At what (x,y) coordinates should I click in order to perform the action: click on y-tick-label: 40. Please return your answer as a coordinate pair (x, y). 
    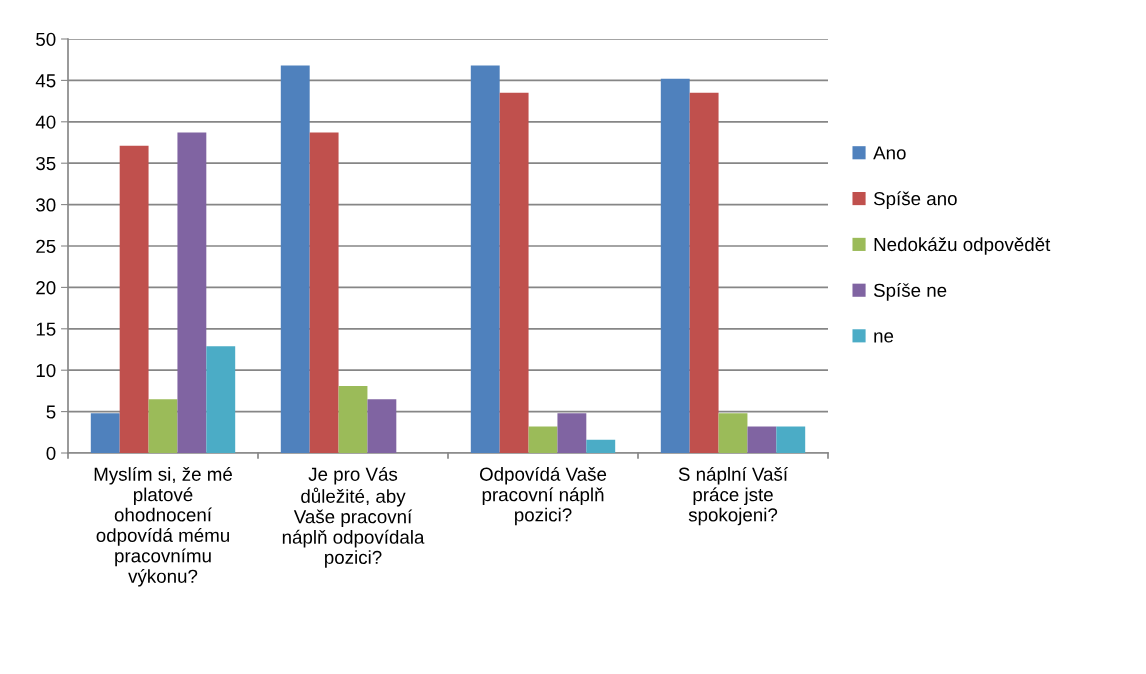
    Looking at the image, I should click on (45, 122).